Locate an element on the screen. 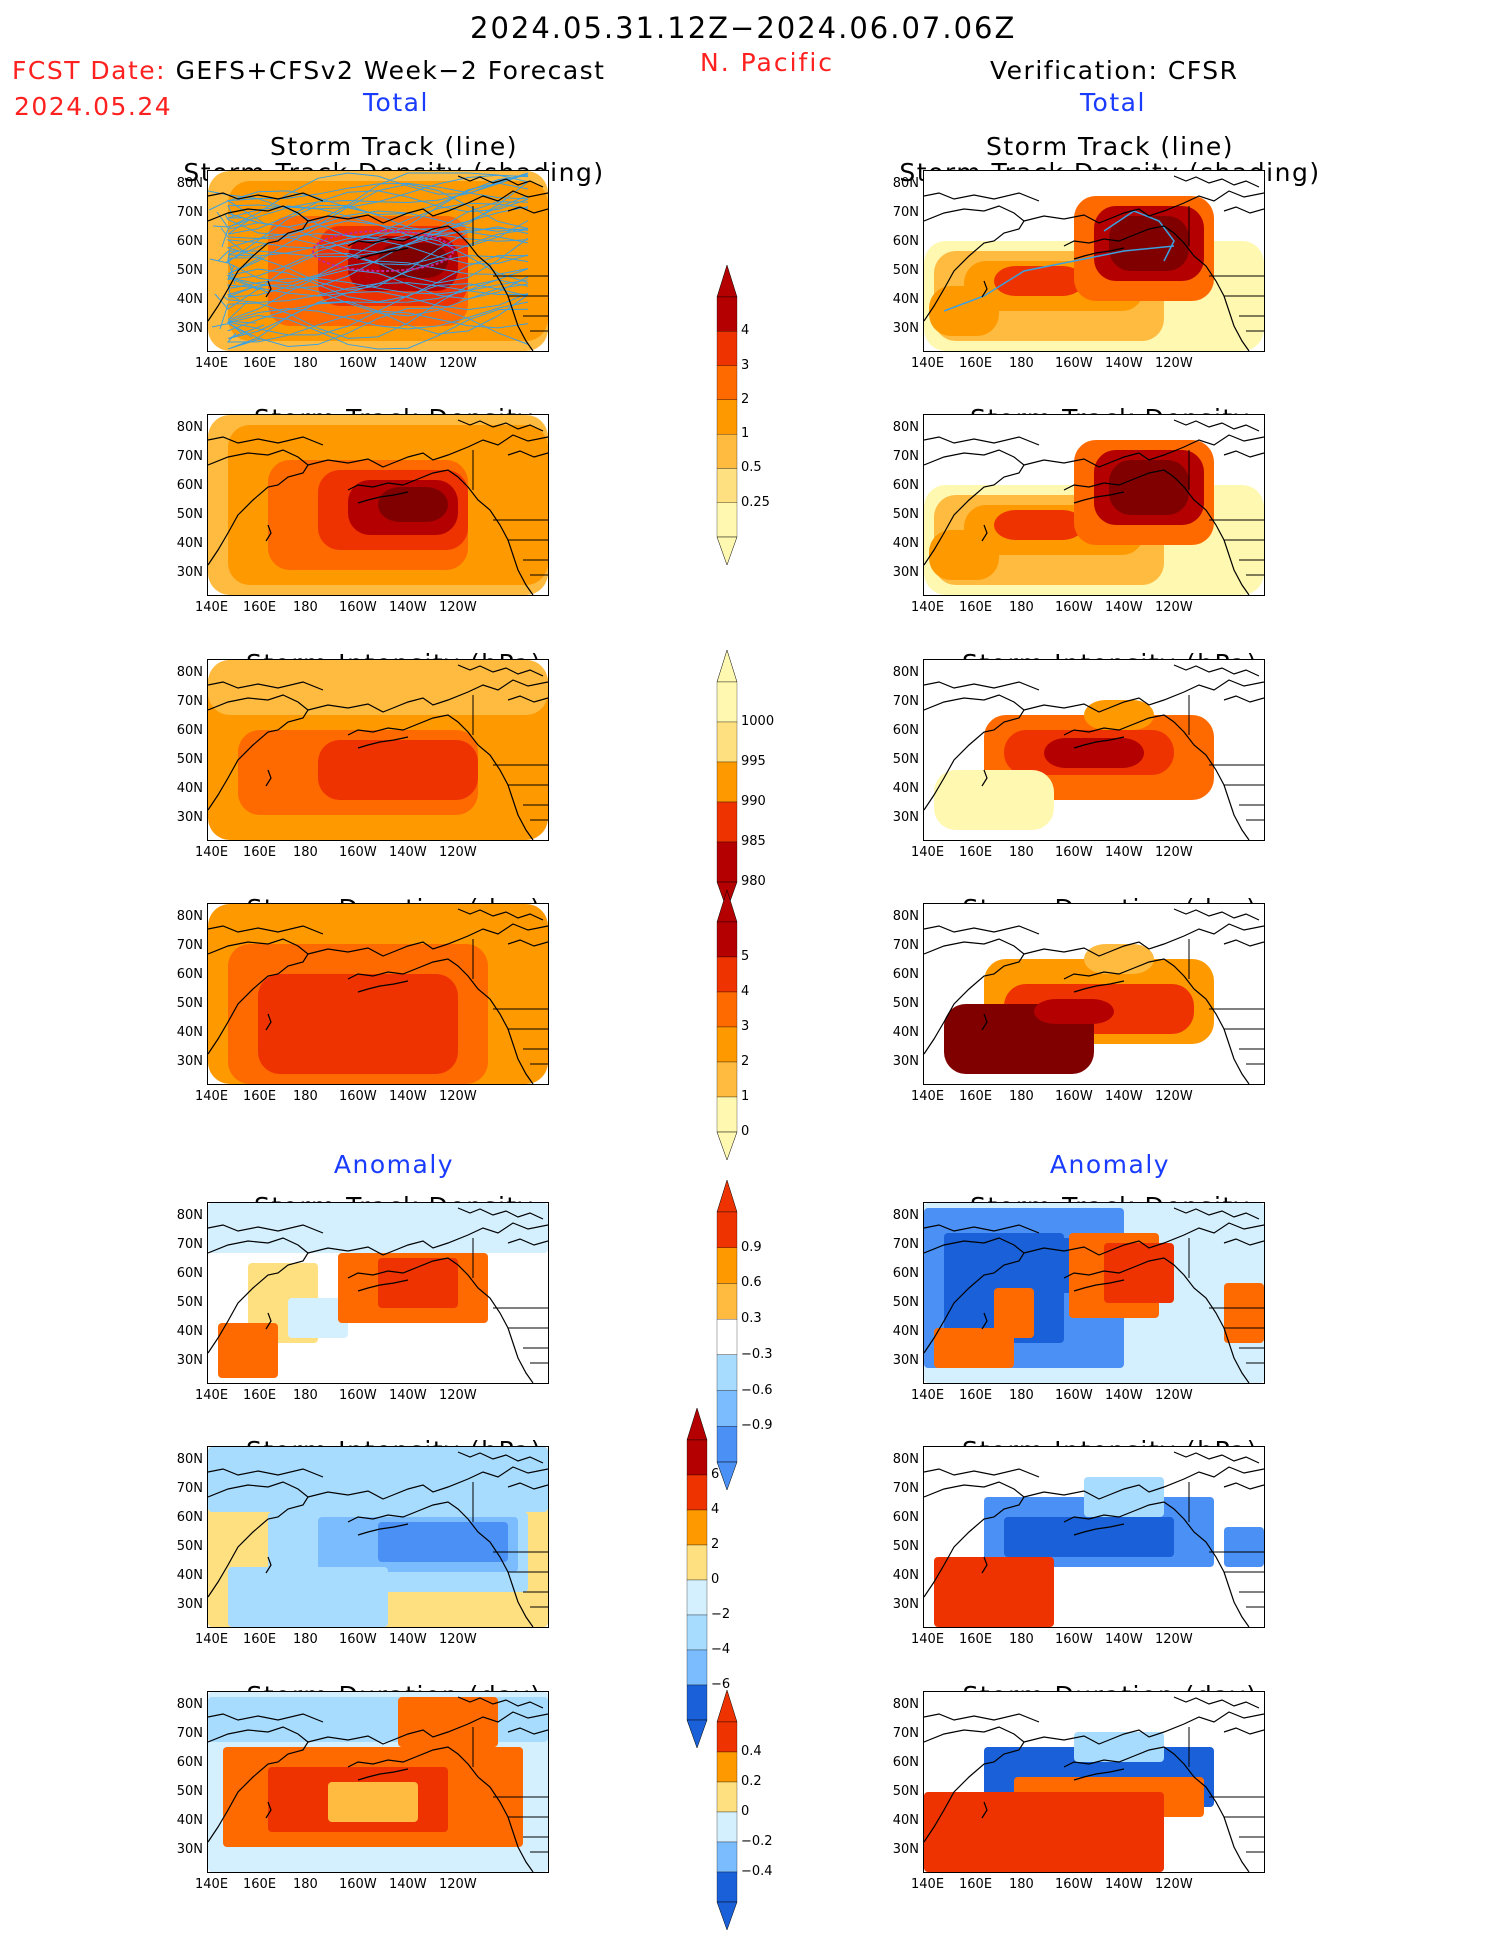 Image resolution: width=1487 pixels, height=1934 pixels. colorbar-label: 2 is located at coordinates (715, 1544).